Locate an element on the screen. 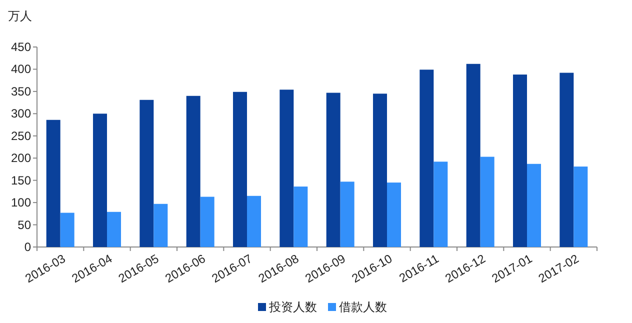 The height and width of the screenshot is (323, 632). y-tick-label: 250 is located at coordinates (21, 135).